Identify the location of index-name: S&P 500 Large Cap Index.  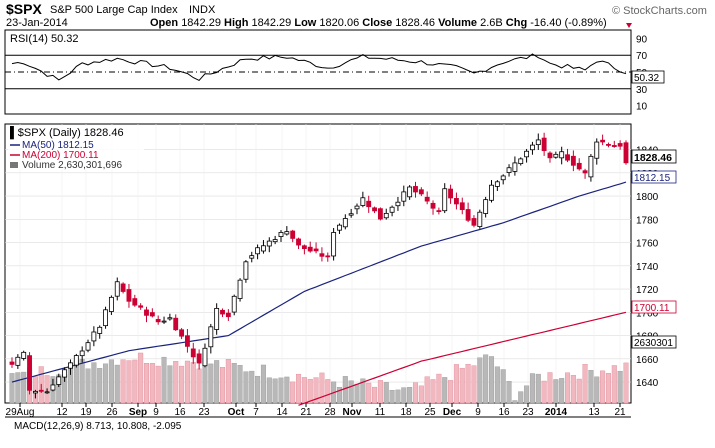
(114, 10).